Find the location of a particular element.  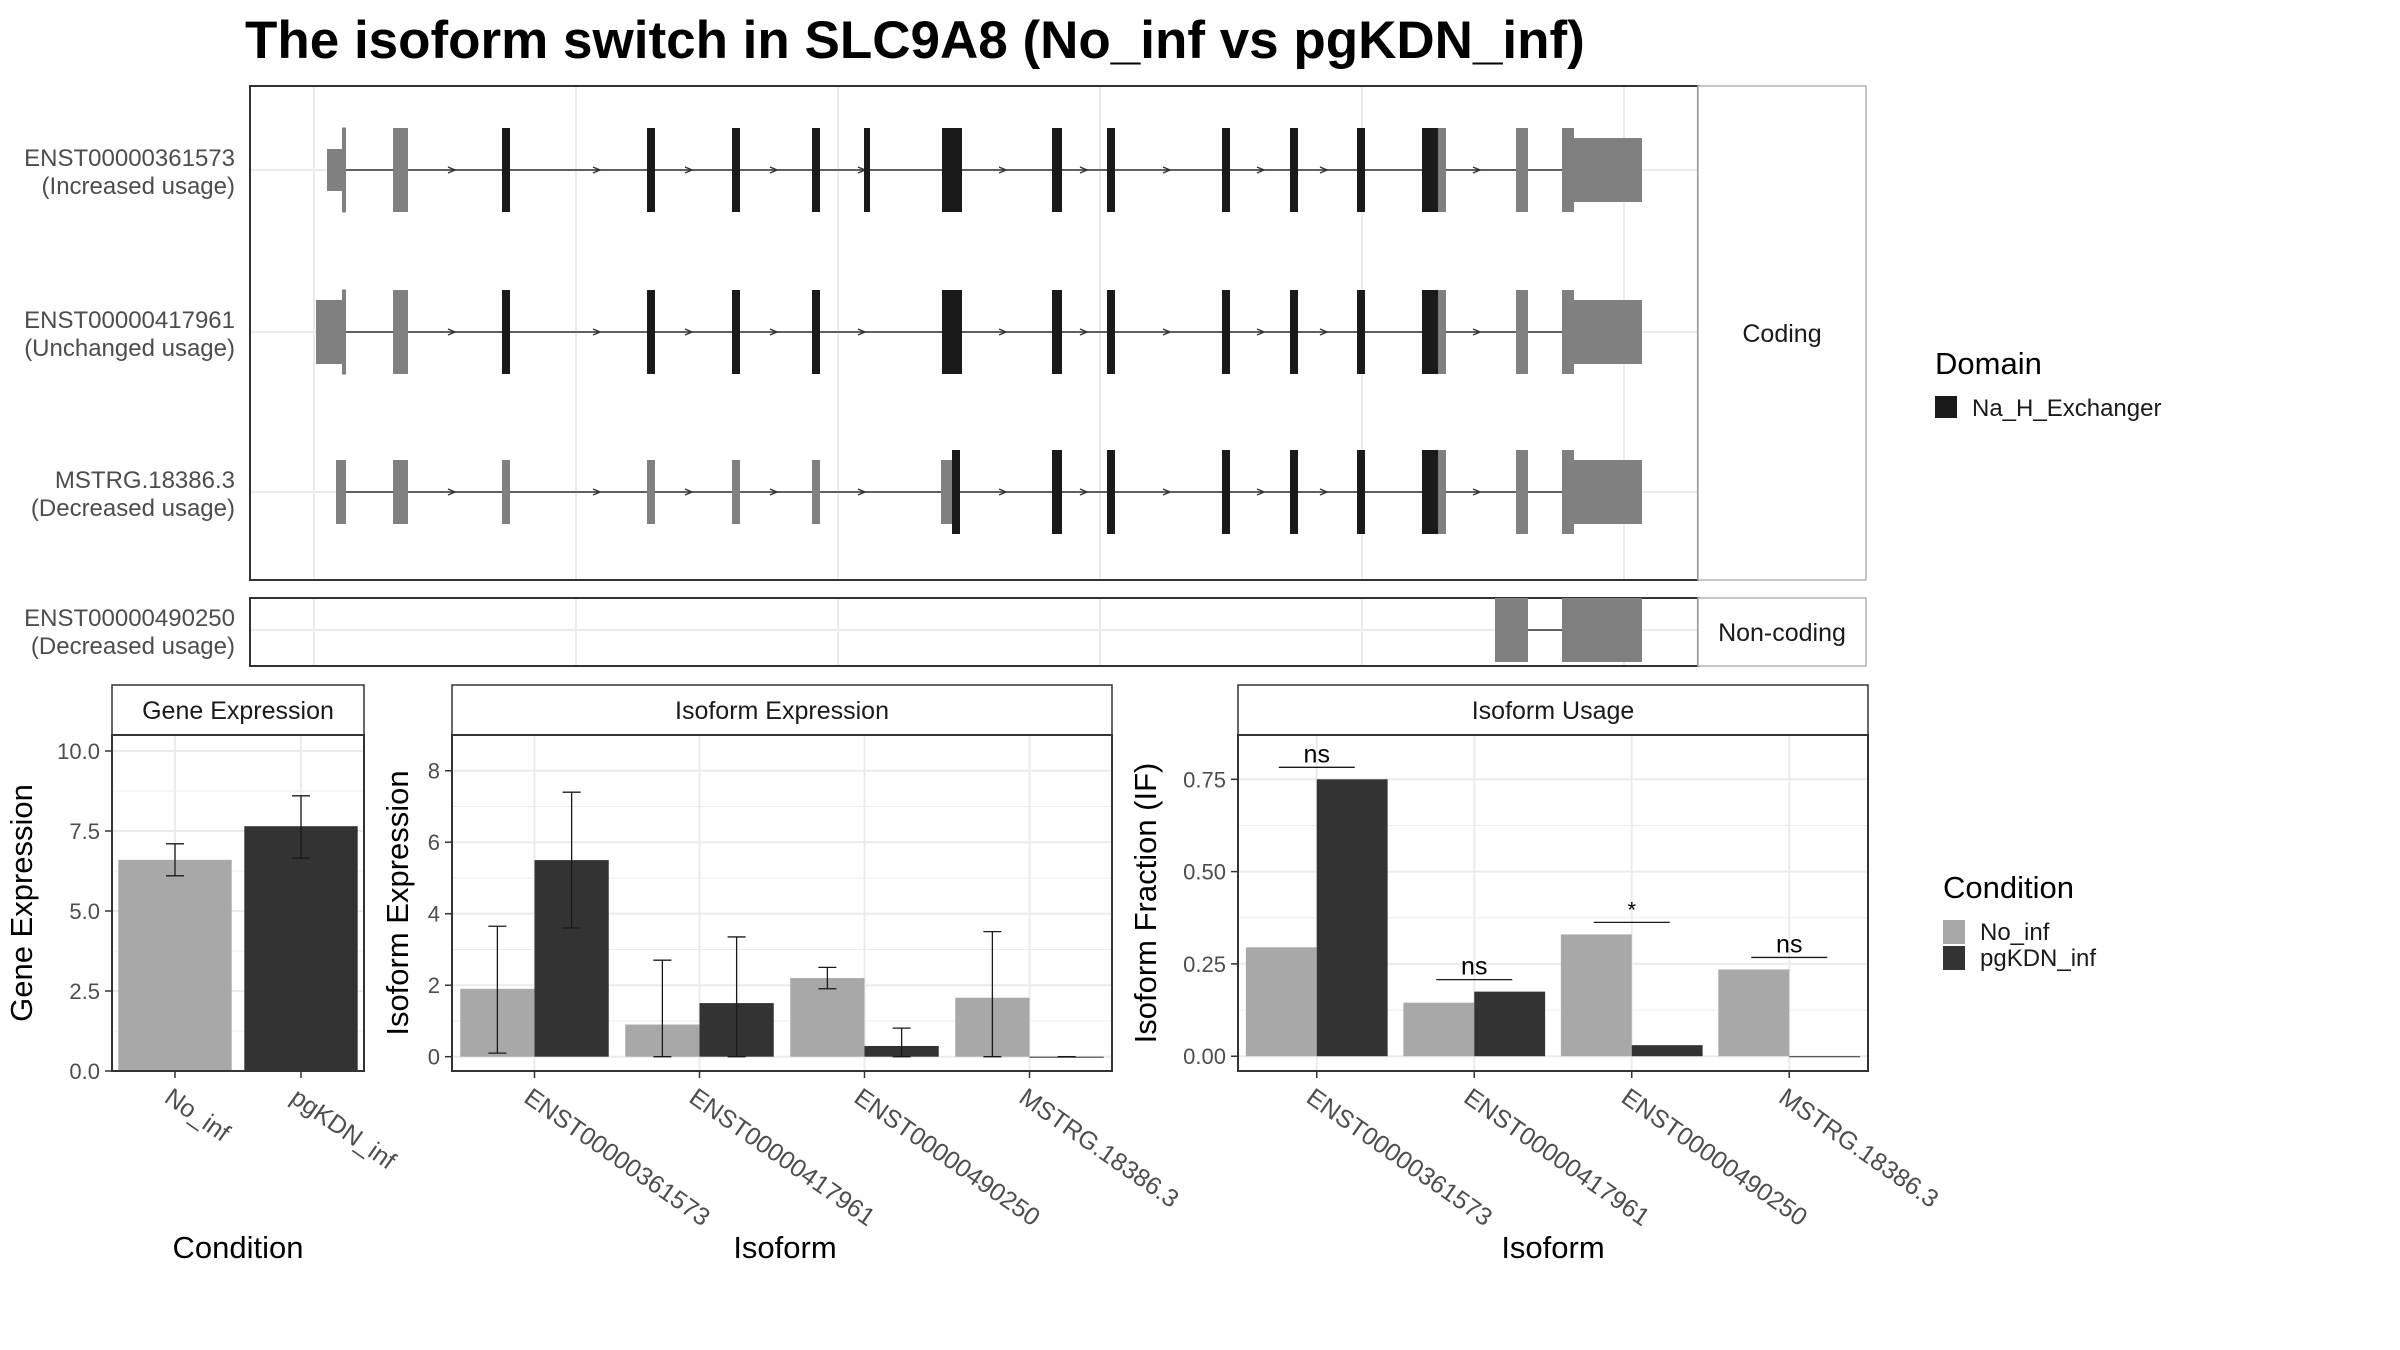

x-tick-label: MSTRG.18386.3 is located at coordinates (1859, 1148).